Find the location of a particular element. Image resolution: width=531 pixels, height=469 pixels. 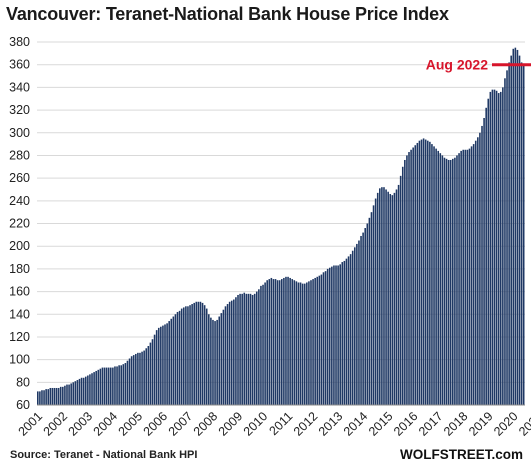

x-tick-label: 2015 is located at coordinates (381, 424).